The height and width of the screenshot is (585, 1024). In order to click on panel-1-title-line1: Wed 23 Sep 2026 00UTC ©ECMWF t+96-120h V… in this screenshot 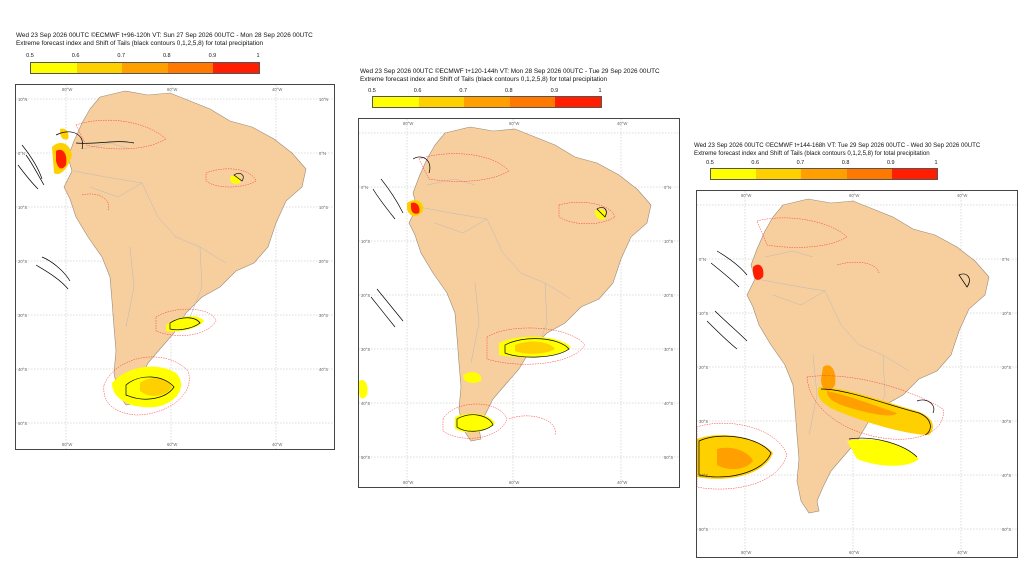, I will do `click(164, 35)`.